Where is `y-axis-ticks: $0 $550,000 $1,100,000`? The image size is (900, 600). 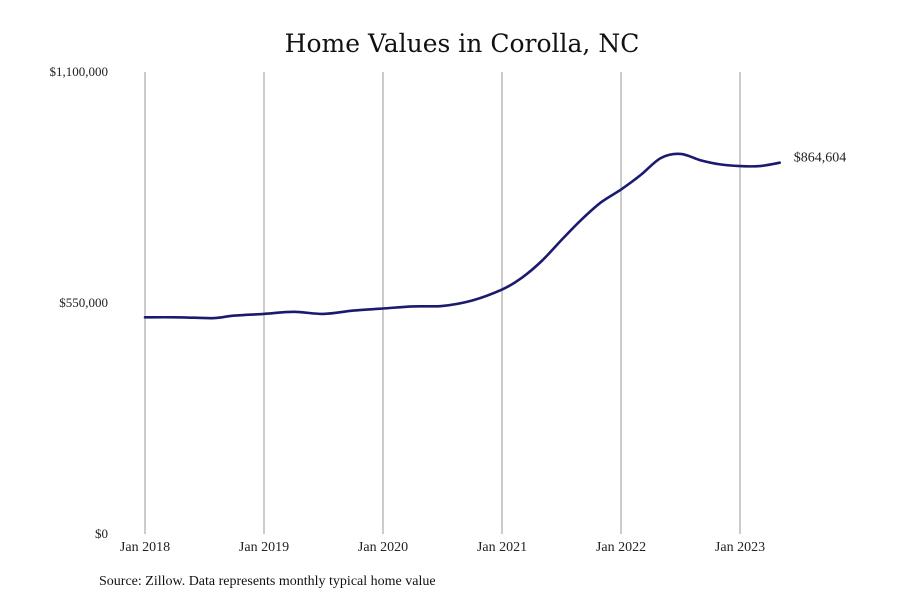
y-axis-ticks: $0 $550,000 $1,100,000 is located at coordinates (79, 302).